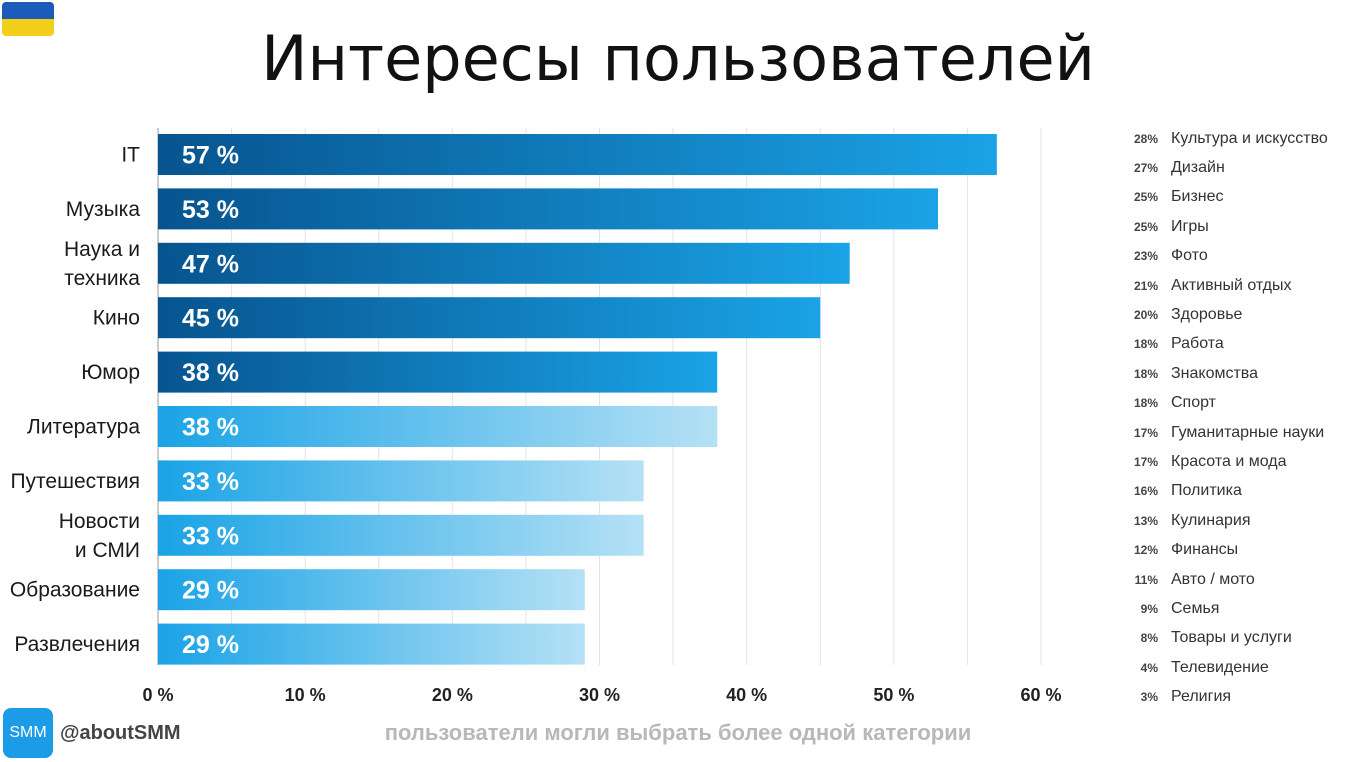  I want to click on interest-list-item: 18% Знакомства, so click(1236, 373).